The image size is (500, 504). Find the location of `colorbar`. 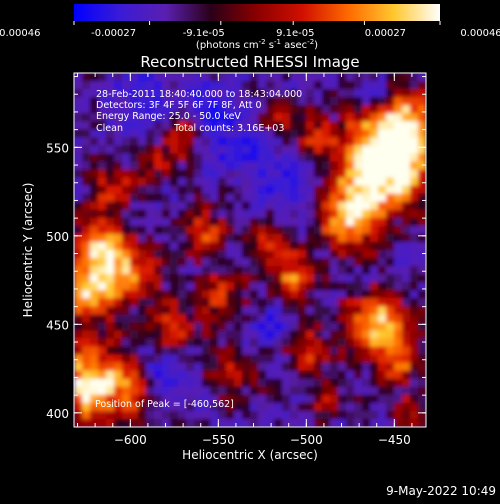

colorbar is located at coordinates (257, 12).